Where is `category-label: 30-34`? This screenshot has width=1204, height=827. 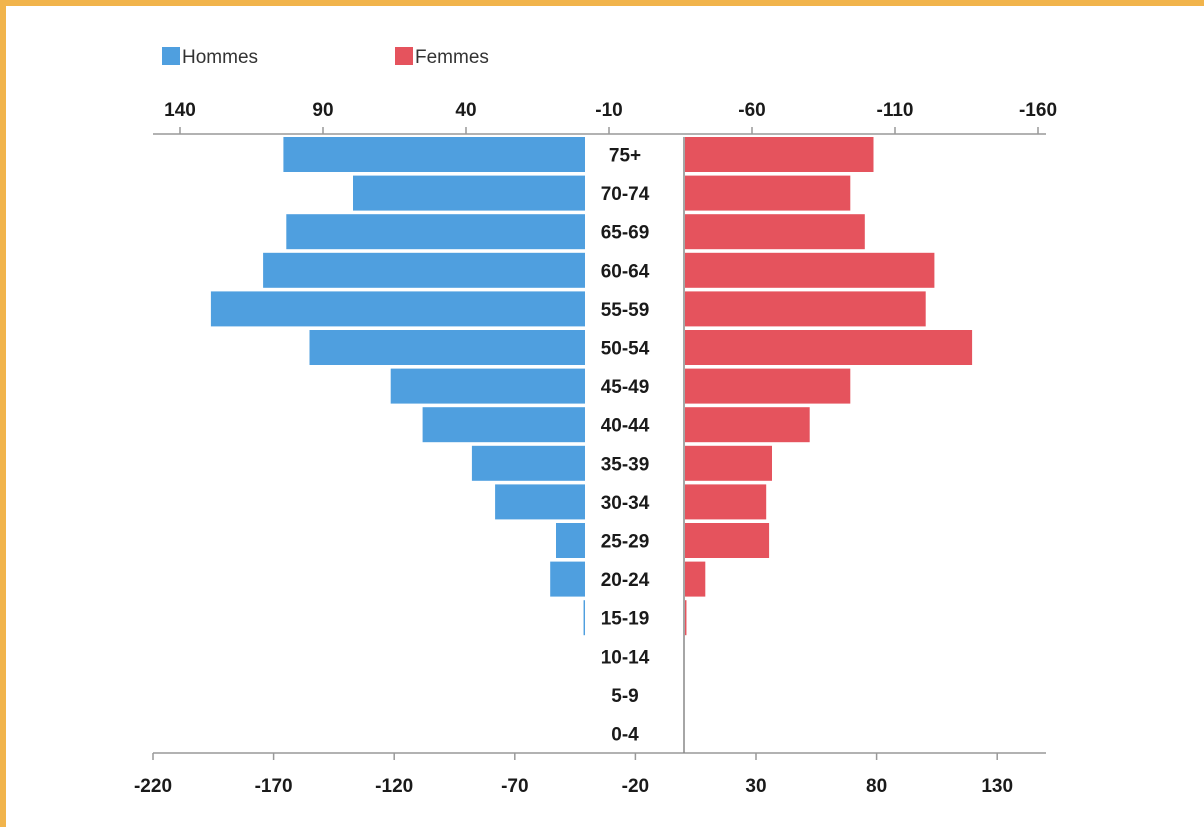
category-label: 30-34 is located at coordinates (625, 503).